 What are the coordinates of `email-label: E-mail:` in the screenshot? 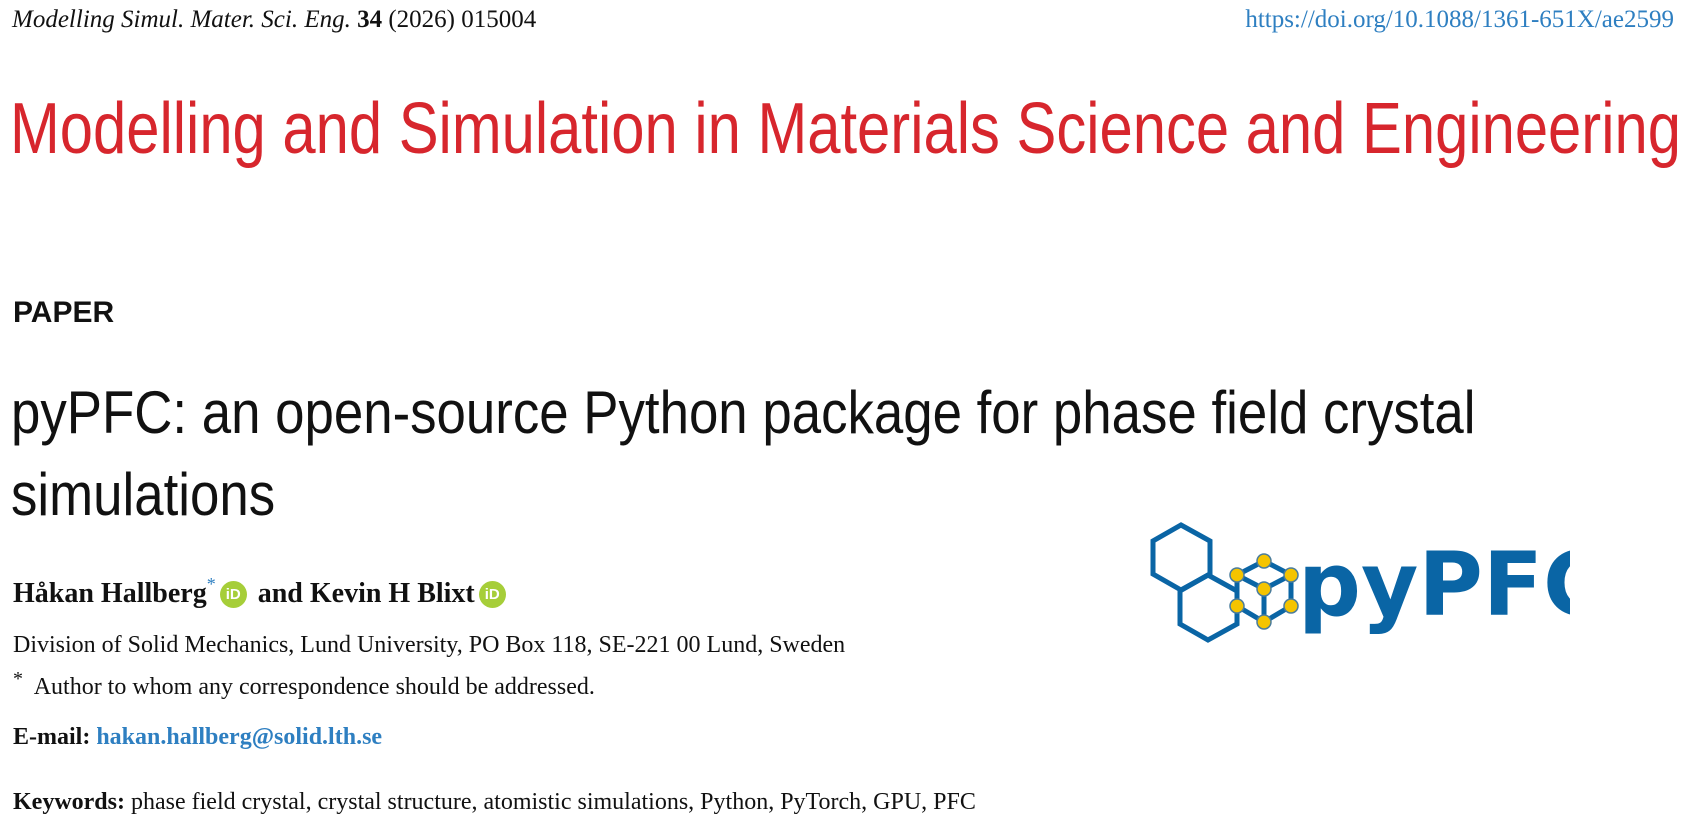 It's located at (52, 737).